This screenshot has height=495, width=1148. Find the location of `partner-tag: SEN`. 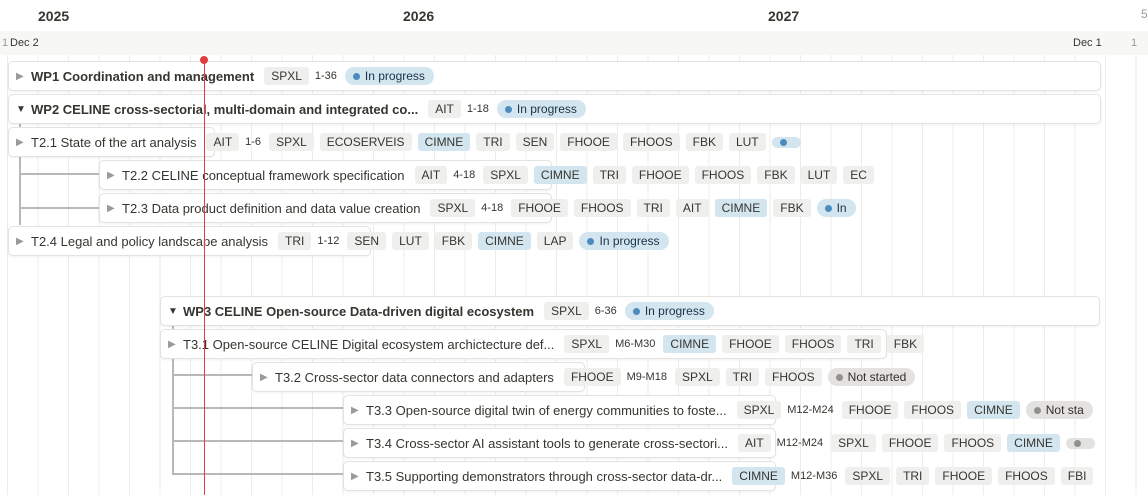

partner-tag: SEN is located at coordinates (367, 241).